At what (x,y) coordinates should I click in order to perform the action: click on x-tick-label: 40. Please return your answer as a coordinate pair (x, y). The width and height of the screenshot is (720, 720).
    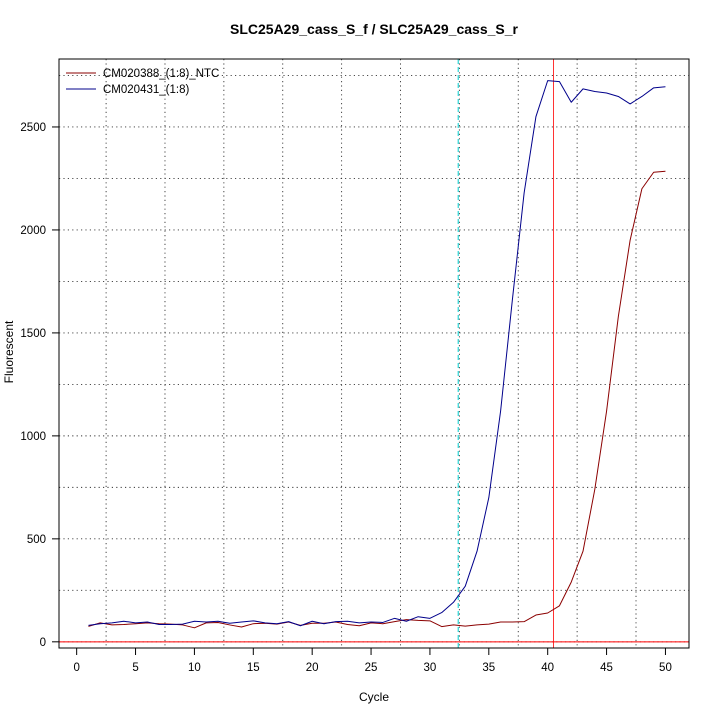
    Looking at the image, I should click on (547, 668).